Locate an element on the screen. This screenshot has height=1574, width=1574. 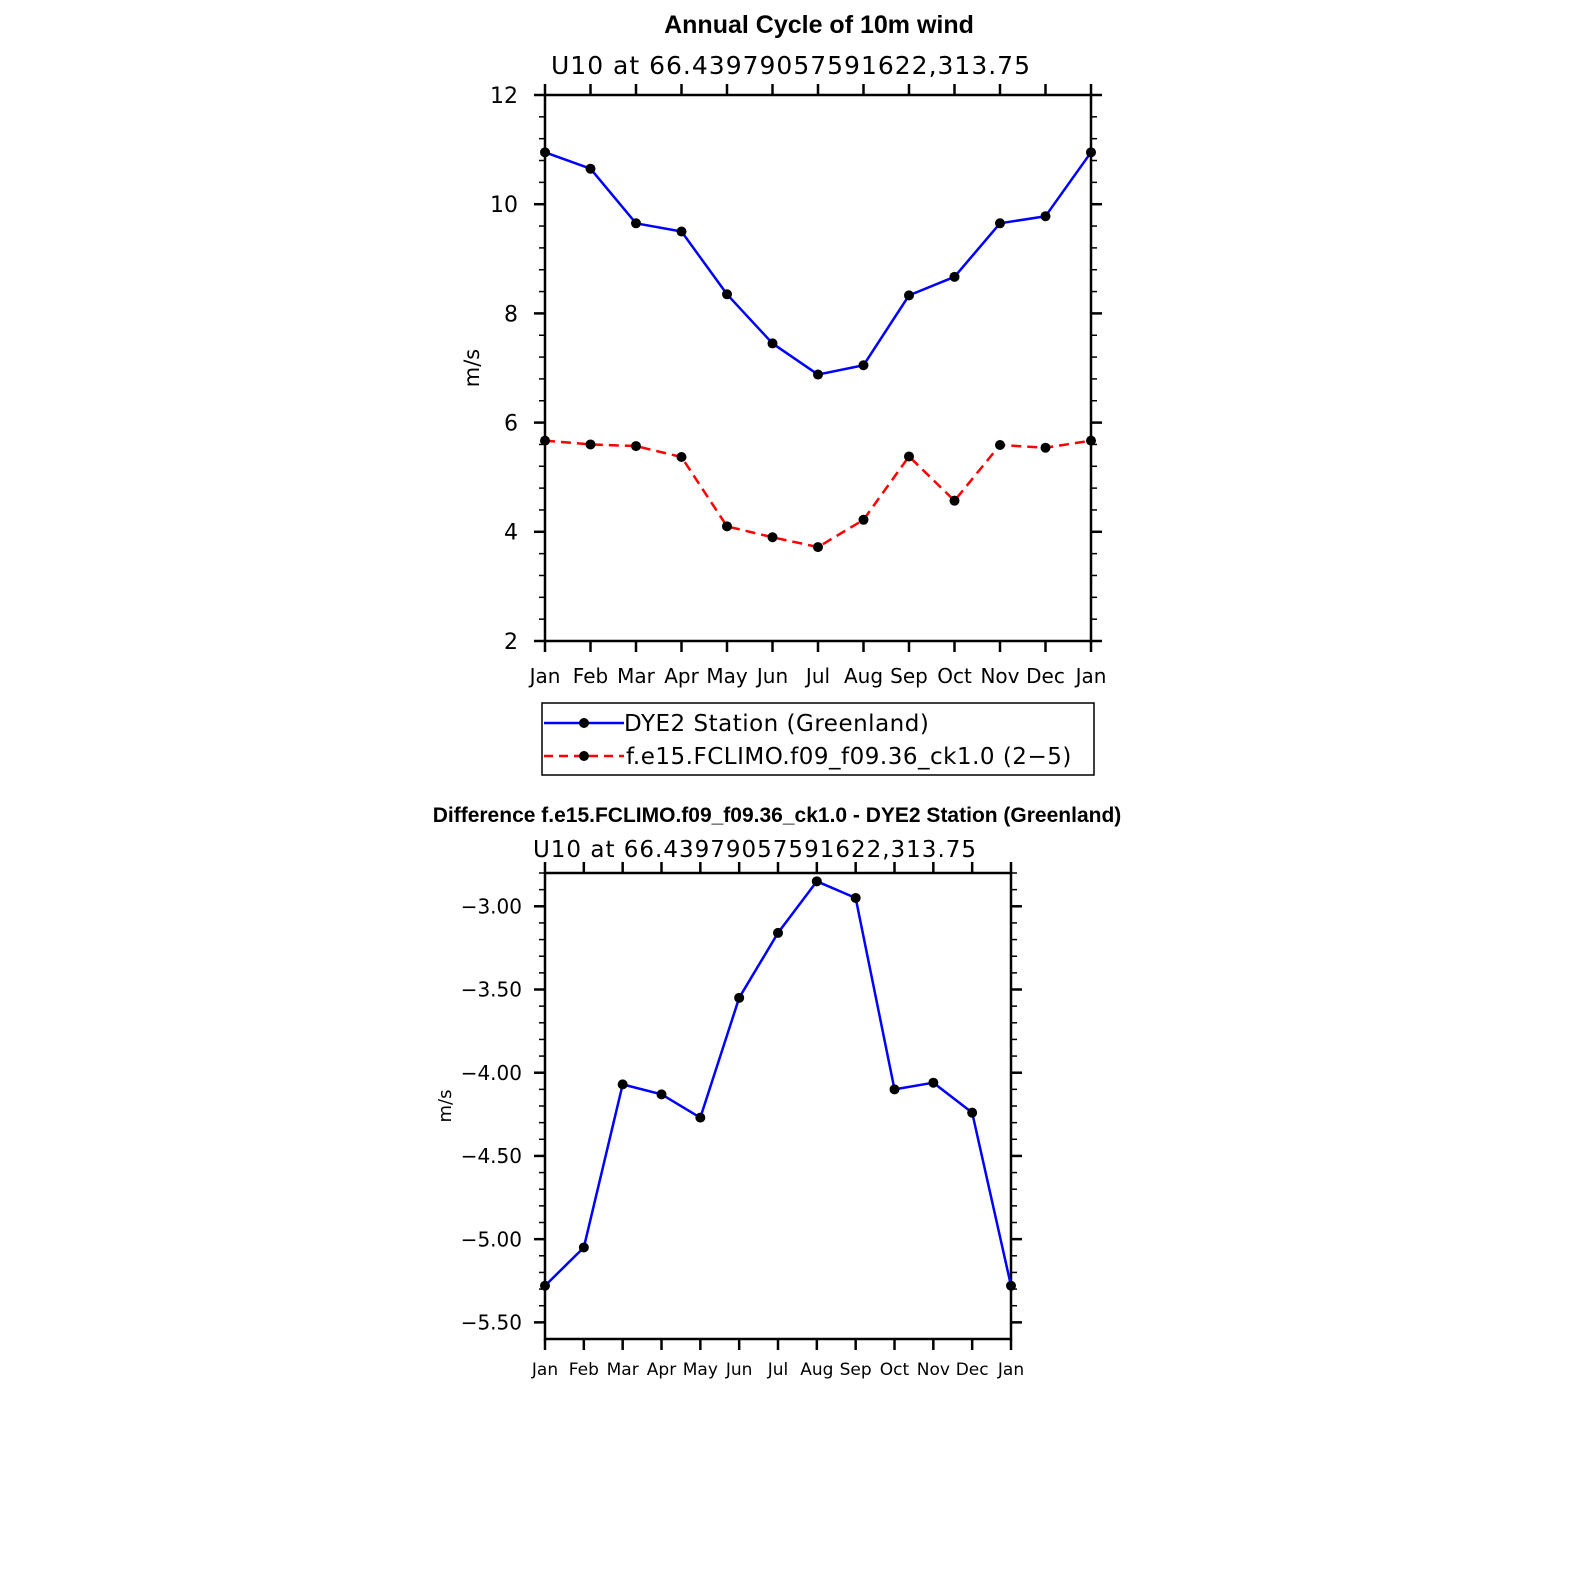
chart2-xtick-label: Apr is located at coordinates (661, 1370).